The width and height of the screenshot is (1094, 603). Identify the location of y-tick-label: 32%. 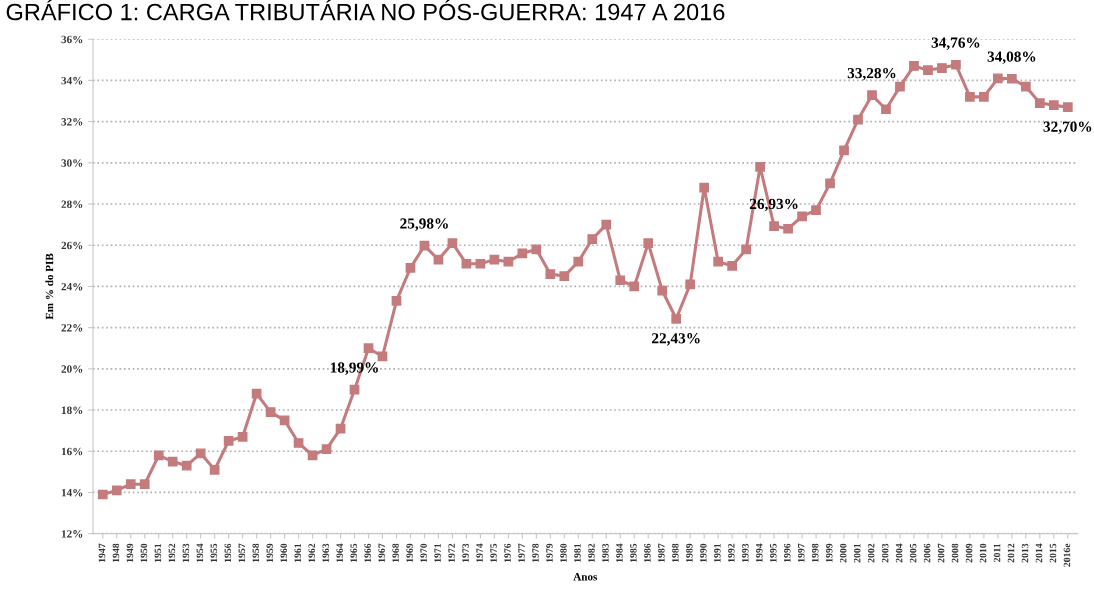
(72, 122).